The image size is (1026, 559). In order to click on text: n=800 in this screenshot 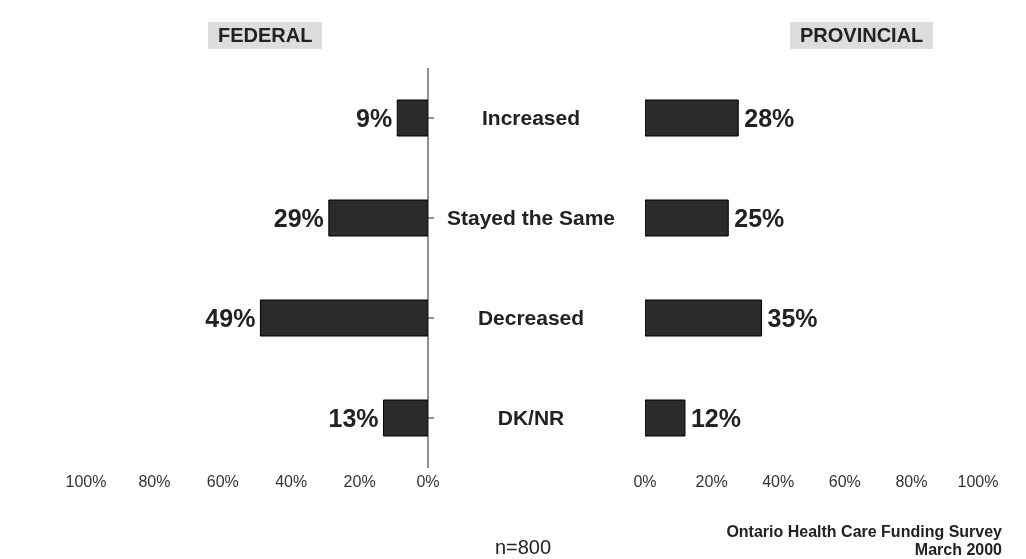, I will do `click(523, 547)`.